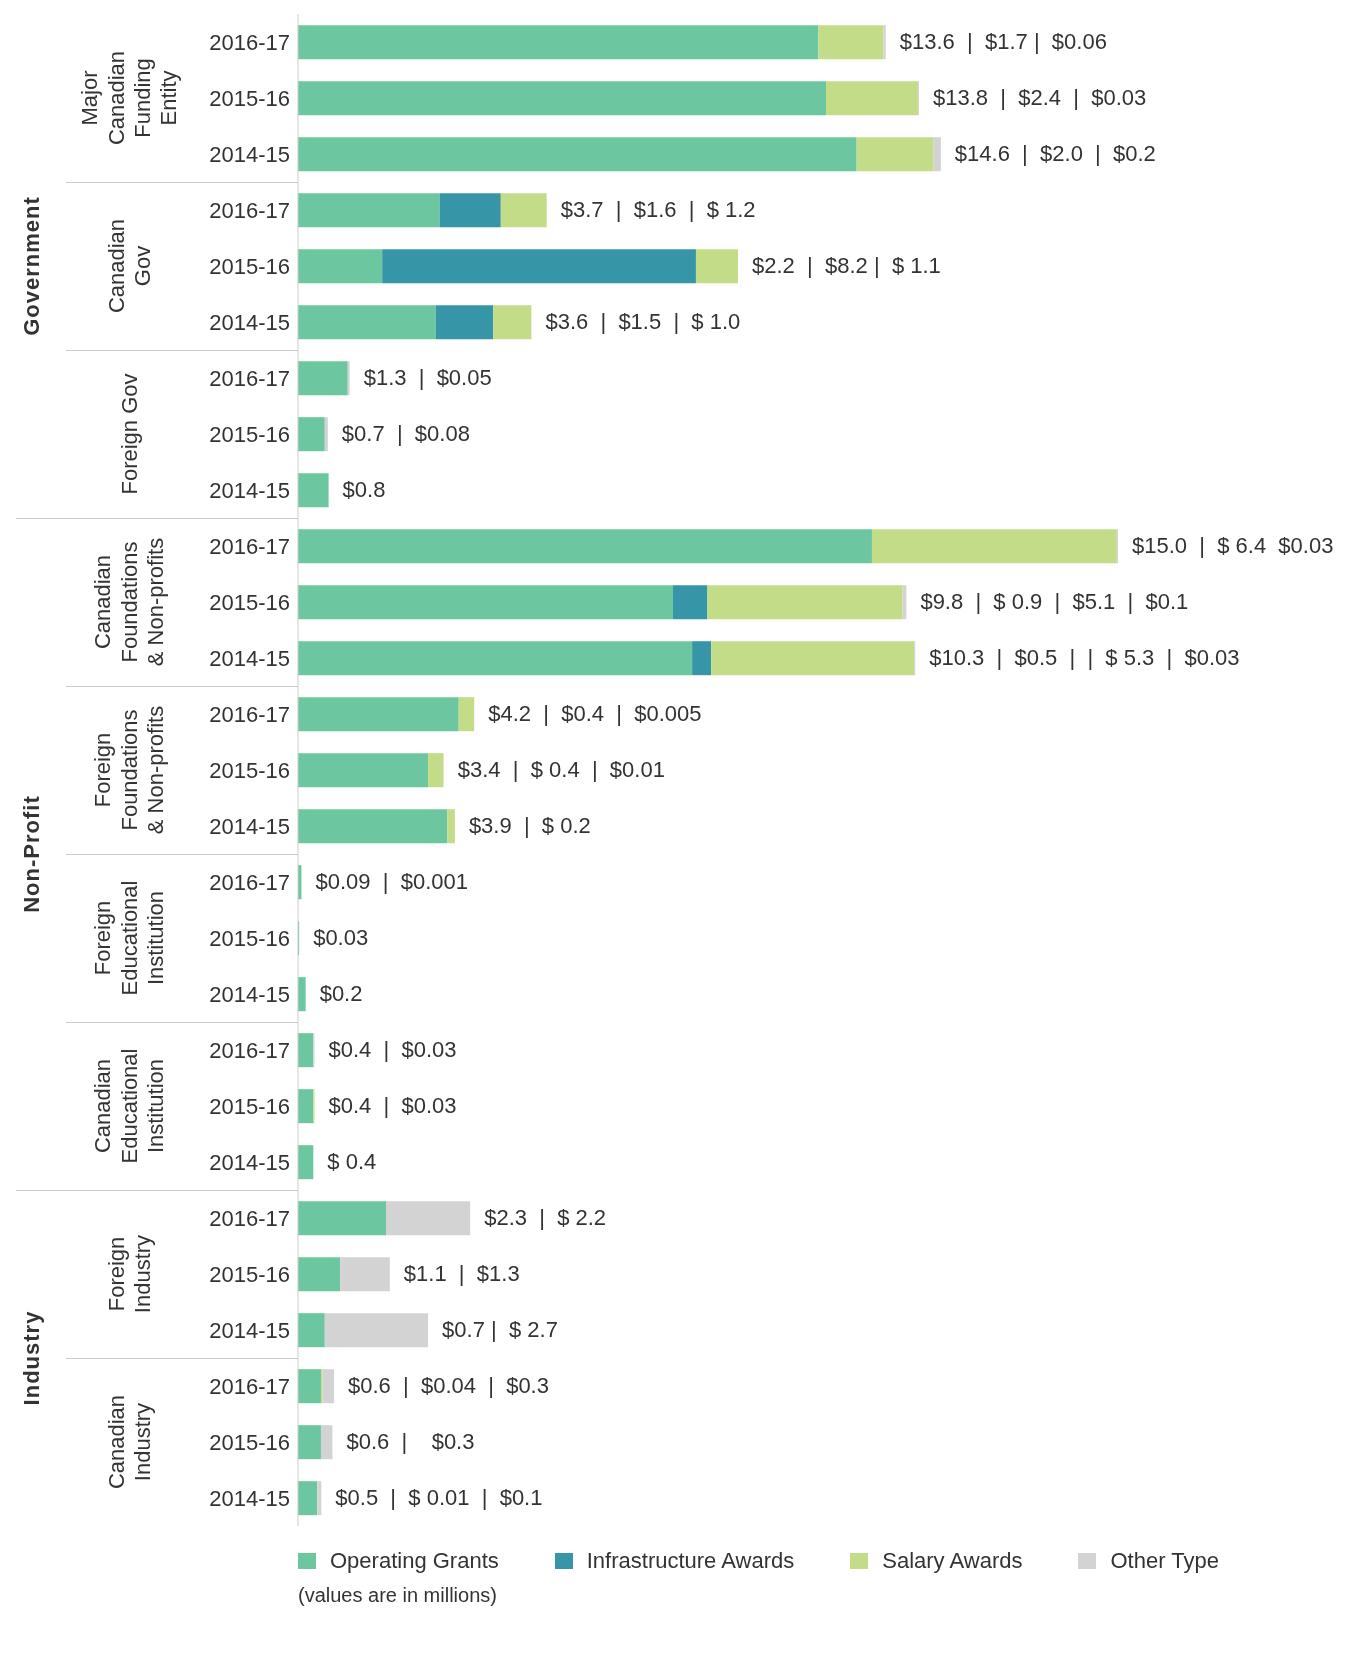  Describe the element at coordinates (397, 1595) in the screenshot. I see `text: (values are in millions)` at that location.